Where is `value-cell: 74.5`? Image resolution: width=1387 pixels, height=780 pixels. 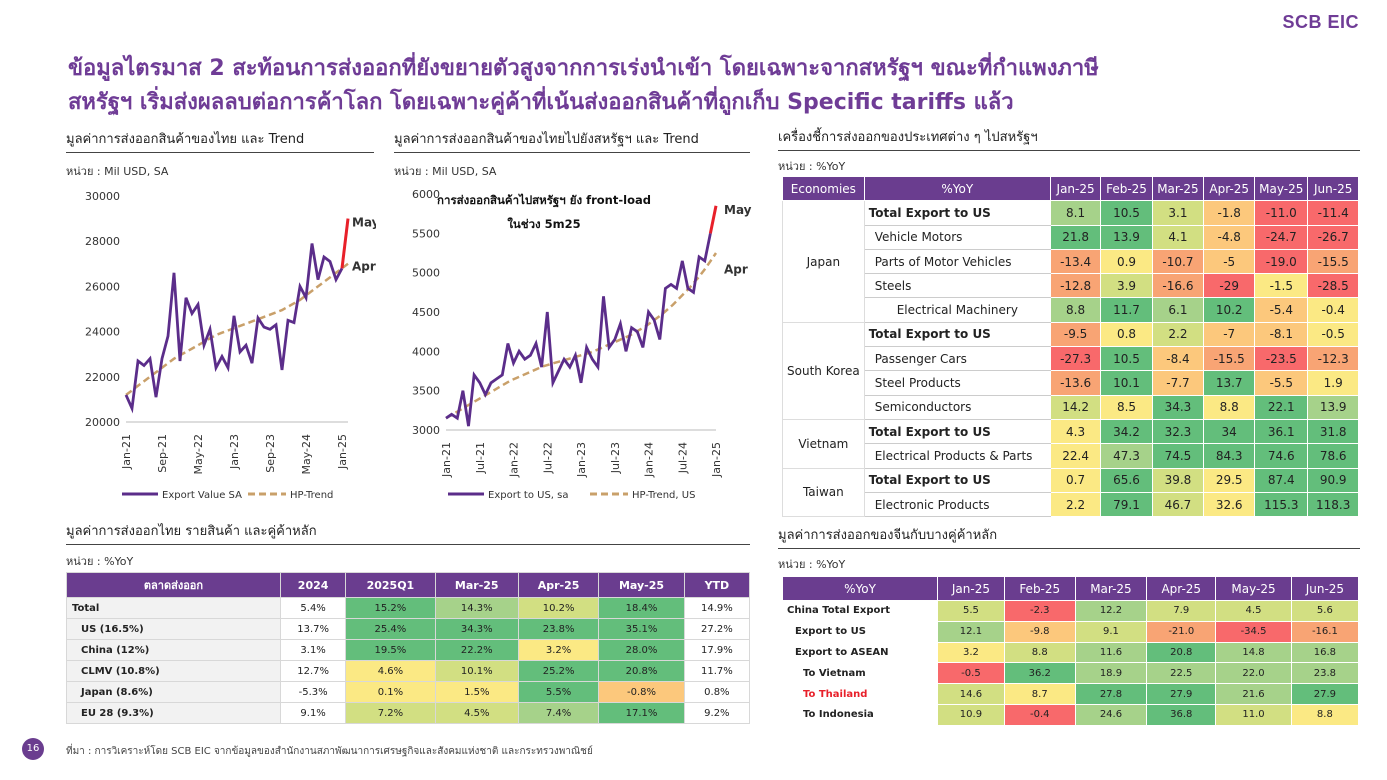 value-cell: 74.5 is located at coordinates (1178, 456).